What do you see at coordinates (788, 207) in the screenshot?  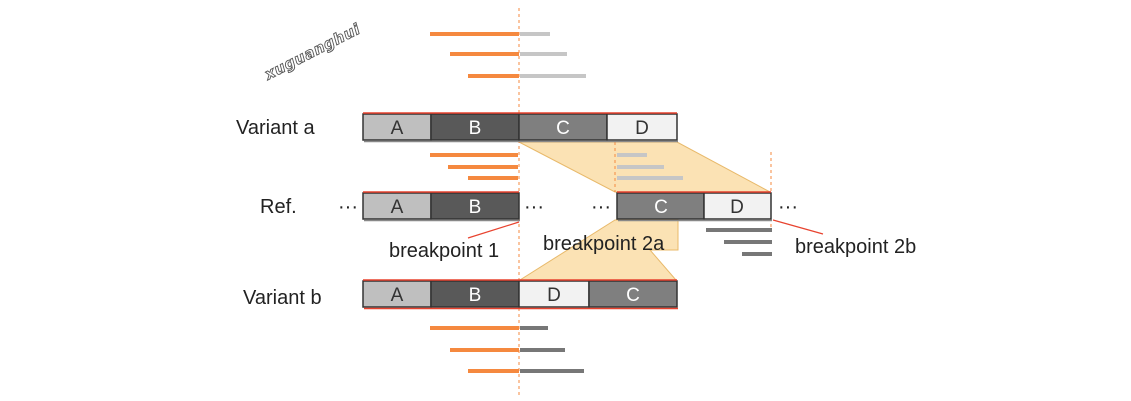 I see `ellipsis-right: ···` at bounding box center [788, 207].